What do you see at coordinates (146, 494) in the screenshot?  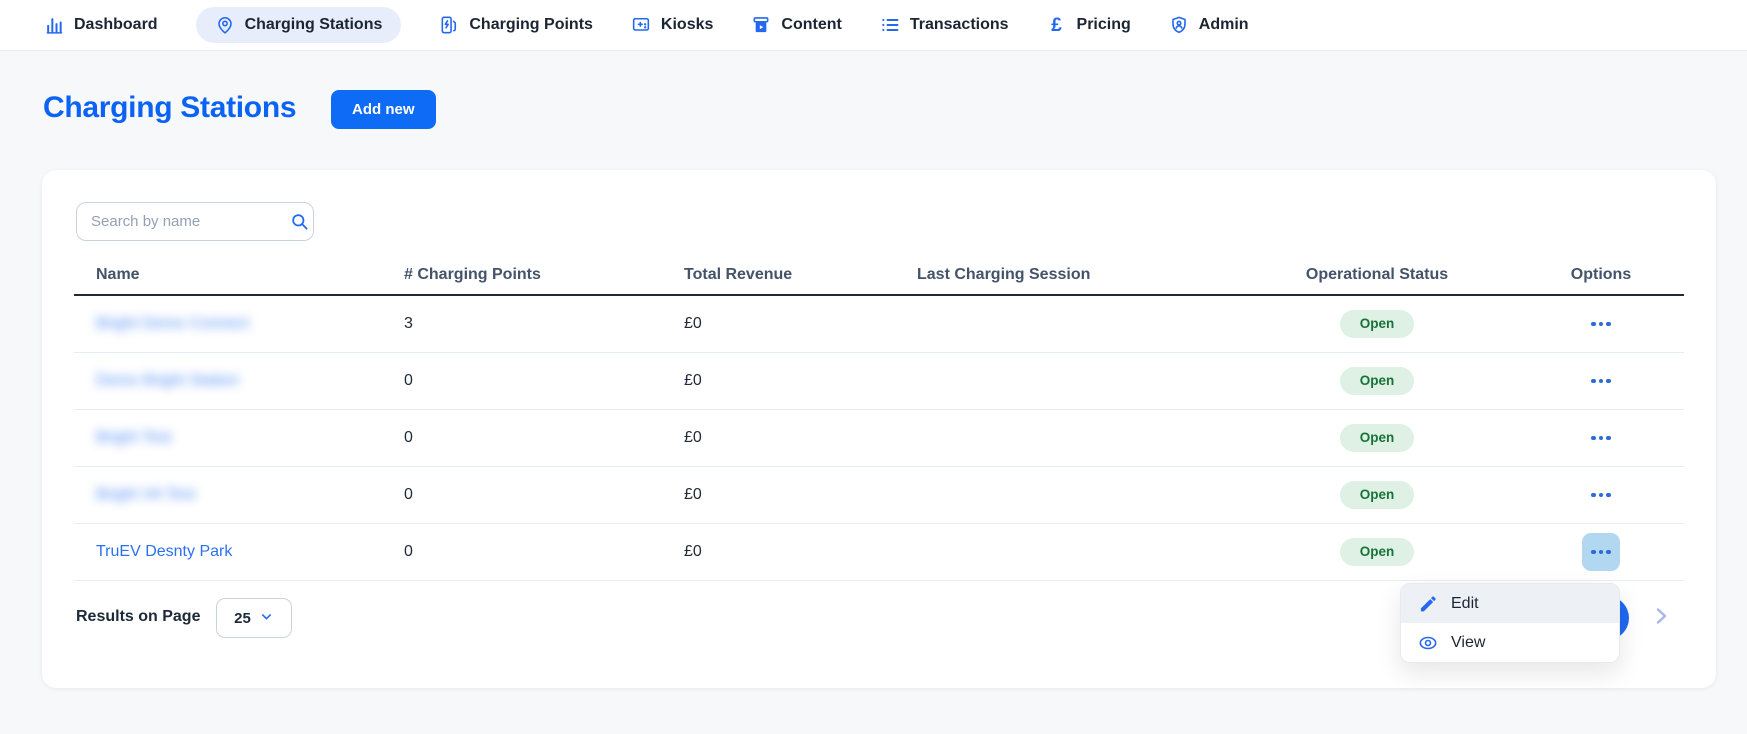 I see `station-name-link: Bright VA Test` at bounding box center [146, 494].